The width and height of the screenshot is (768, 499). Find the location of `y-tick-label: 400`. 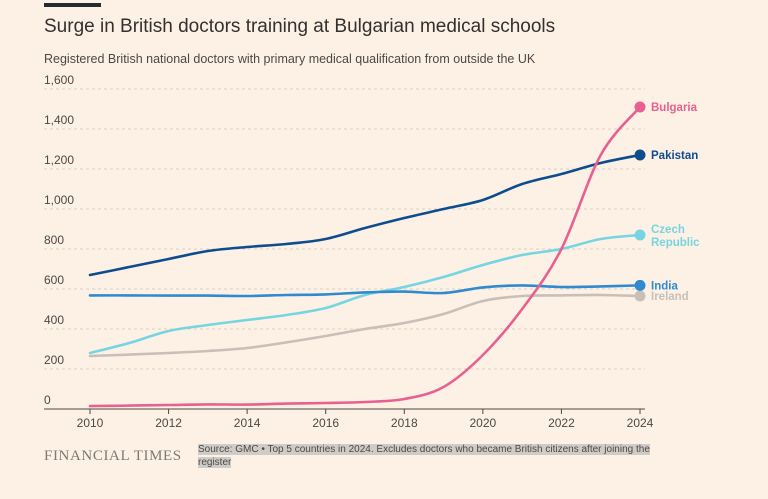

y-tick-label: 400 is located at coordinates (54, 320).